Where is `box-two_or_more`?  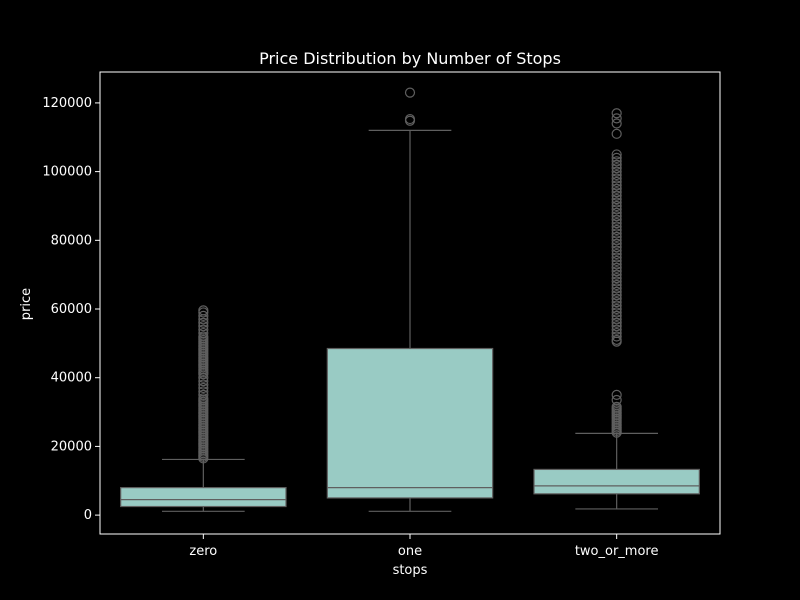
box-two_or_more is located at coordinates (616, 309).